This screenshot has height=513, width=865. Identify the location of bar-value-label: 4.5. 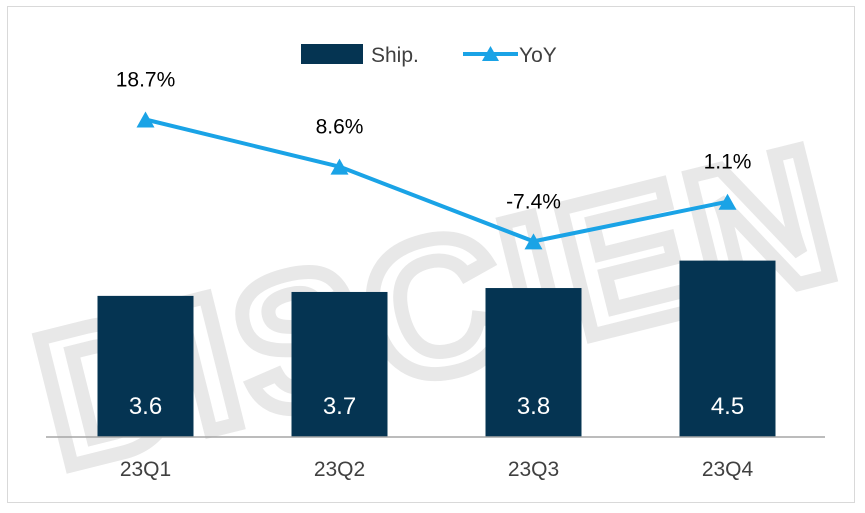
(727, 406).